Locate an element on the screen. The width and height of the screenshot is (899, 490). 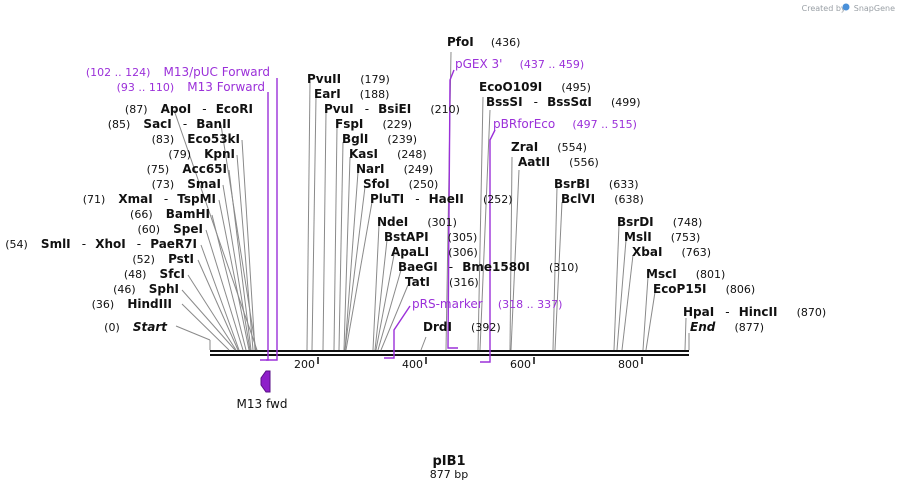
tick-label: 800 is located at coordinates (628, 364).